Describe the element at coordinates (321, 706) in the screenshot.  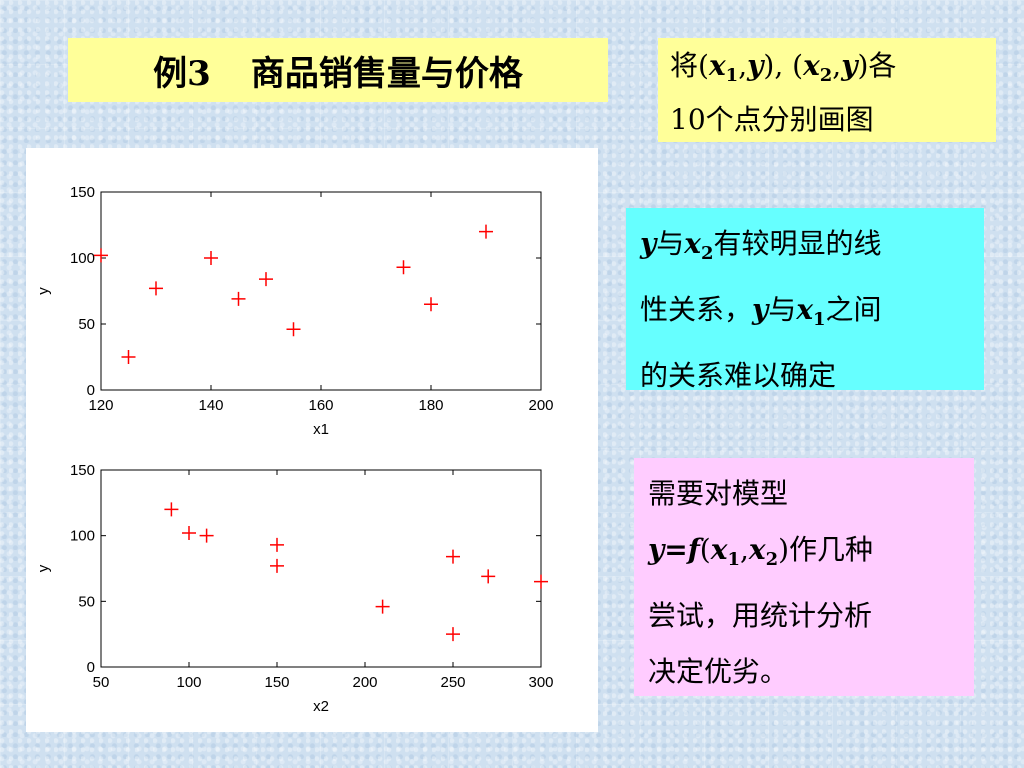
I see `plot-2-x-axis-label: x2` at that location.